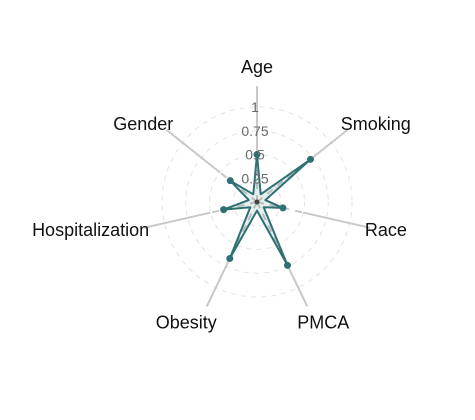  I want to click on radial-tick-label: 0.75, so click(254, 131).